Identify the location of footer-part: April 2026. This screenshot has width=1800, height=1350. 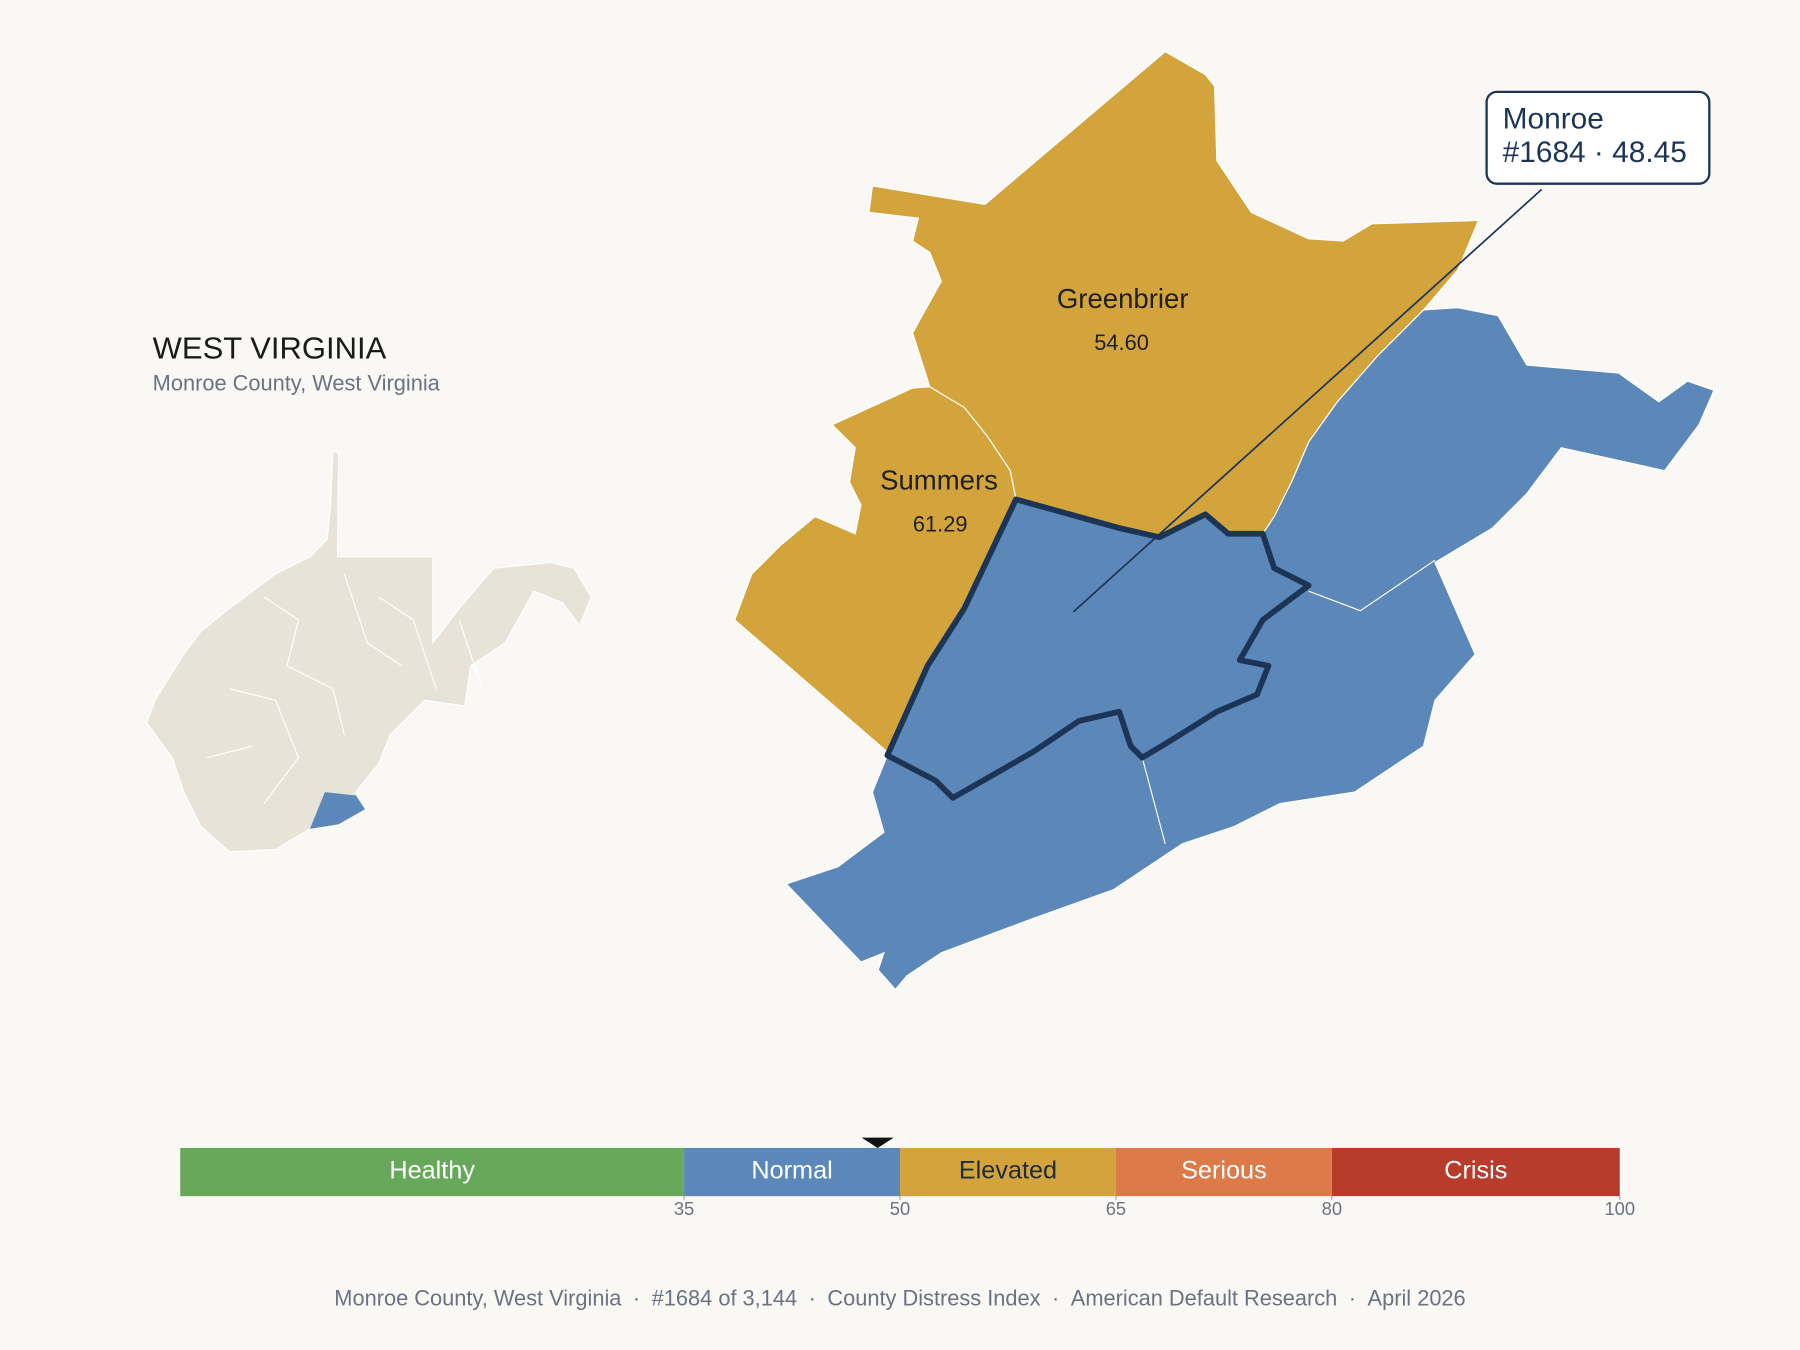
(1417, 1297).